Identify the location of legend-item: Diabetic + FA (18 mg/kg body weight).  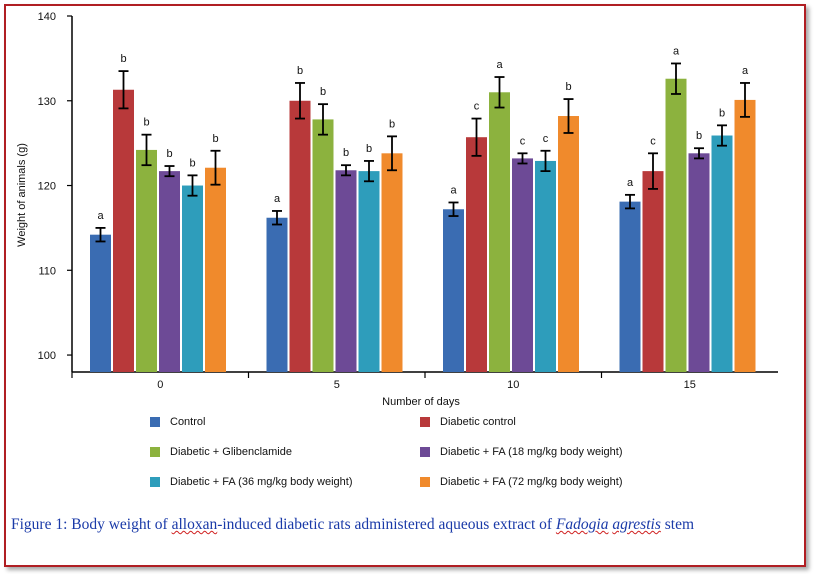
(521, 452).